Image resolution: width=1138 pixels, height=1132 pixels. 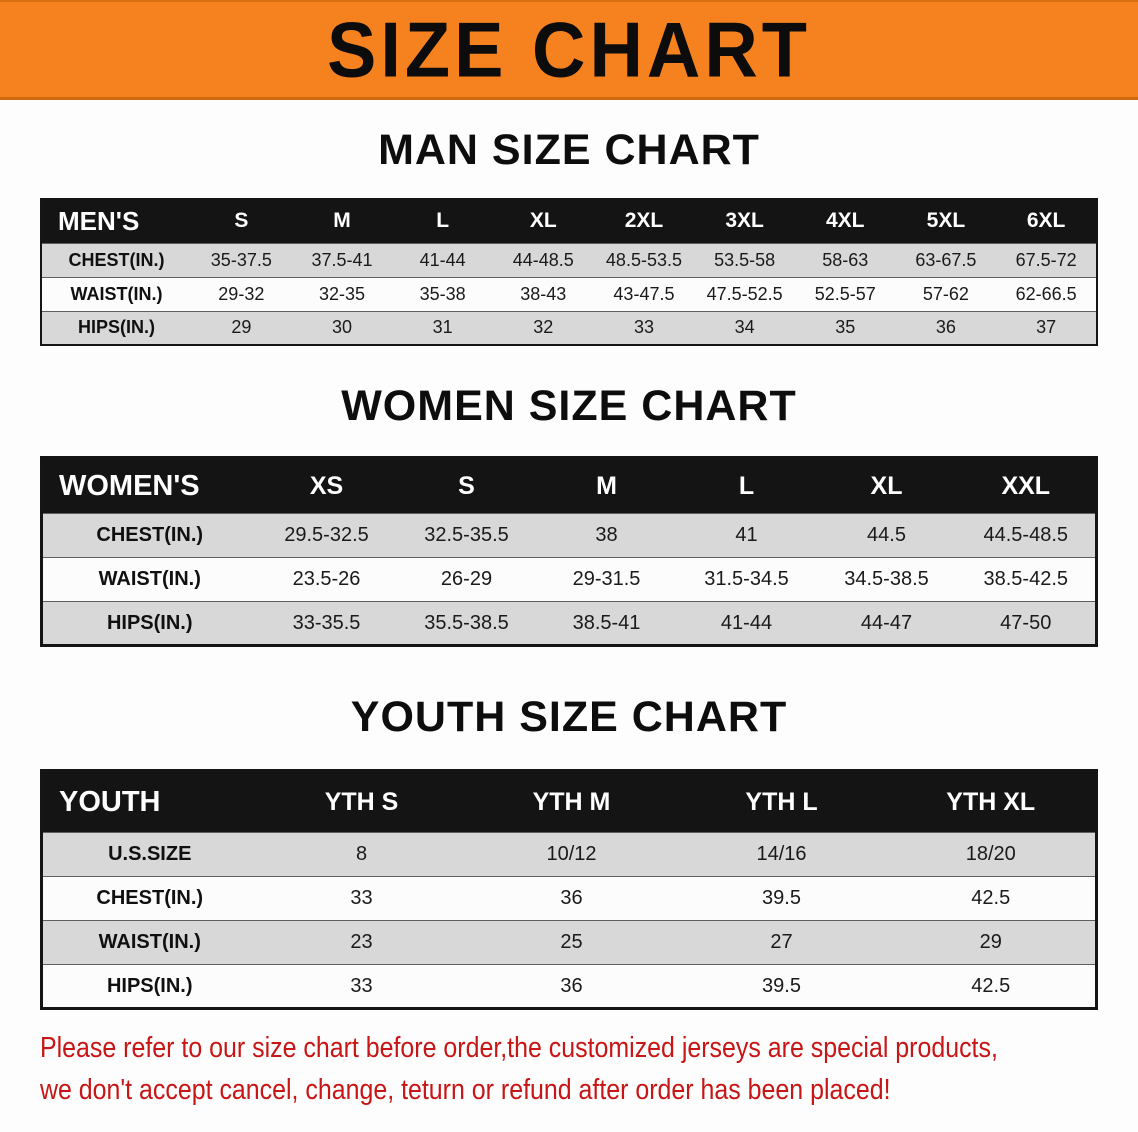 I want to click on size-value-cell: 47-50, so click(x=1026, y=622).